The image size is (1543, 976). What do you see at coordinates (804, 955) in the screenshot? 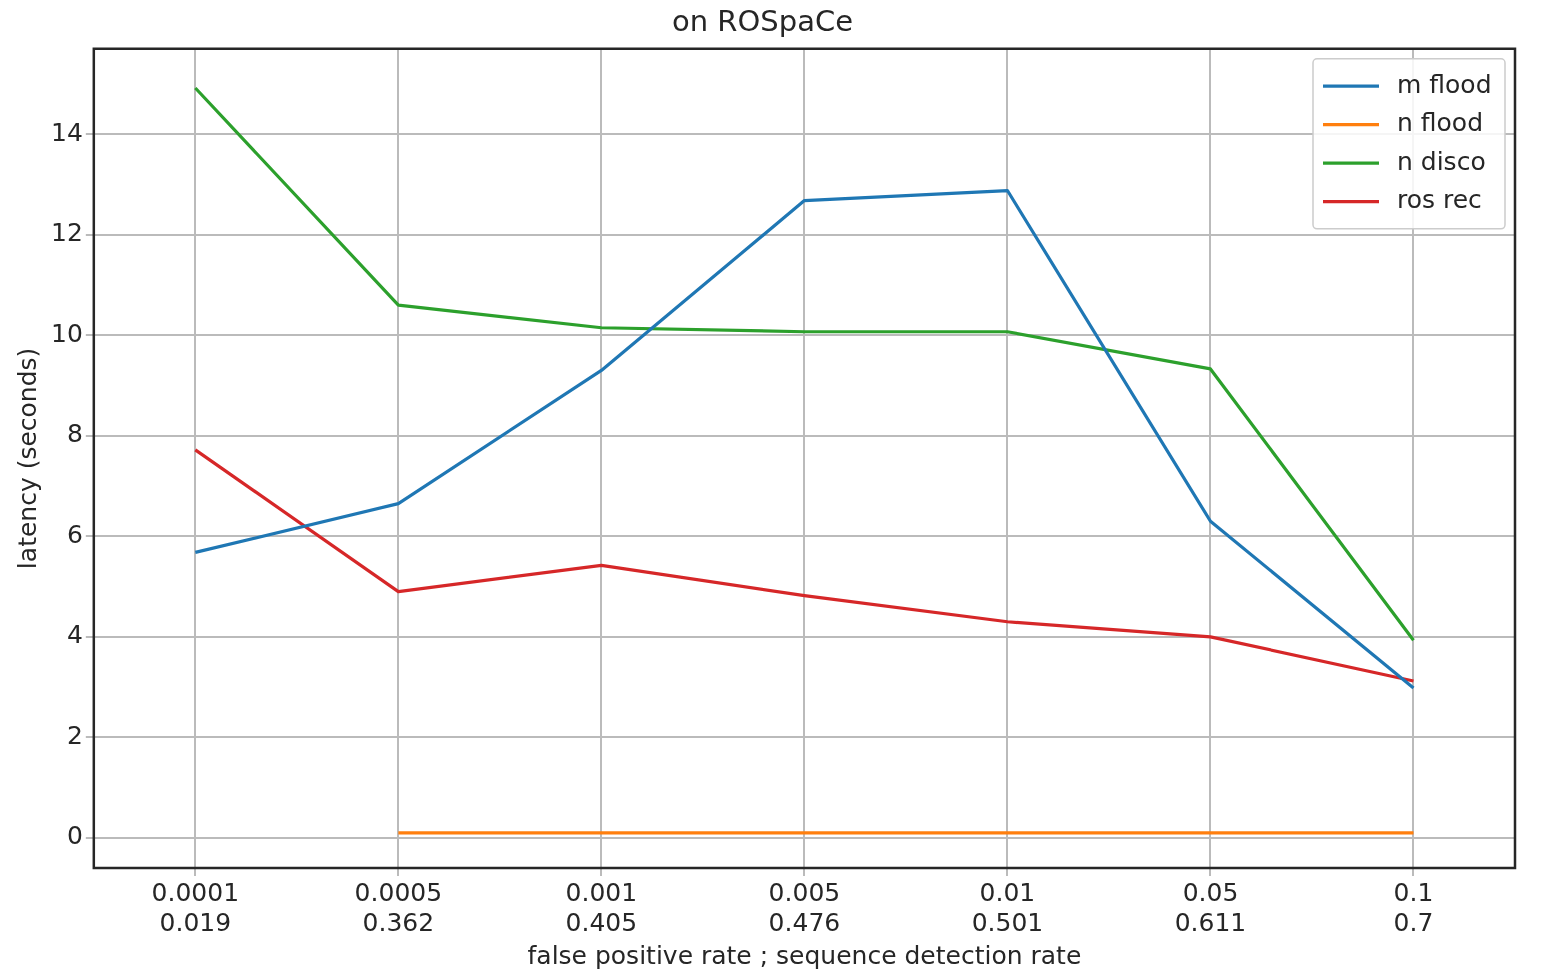
I see `x-axis-title: false positive rate ; sequence detection rate` at bounding box center [804, 955].